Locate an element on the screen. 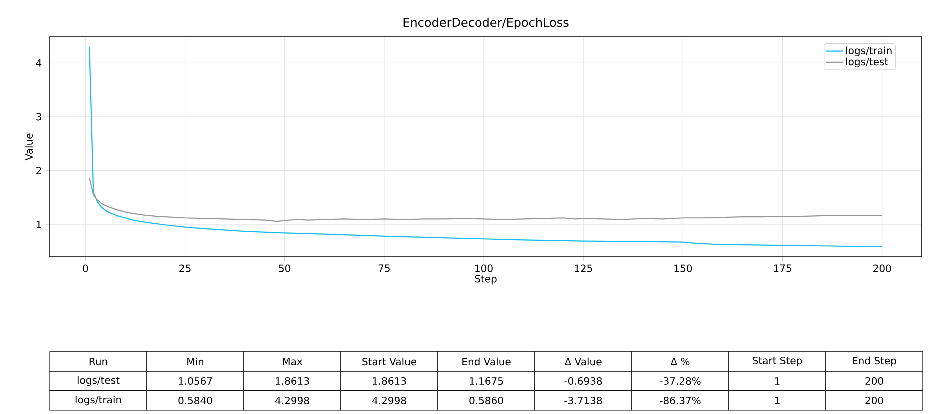 This screenshot has height=414, width=933. x-tick-label: 0 is located at coordinates (85, 268).